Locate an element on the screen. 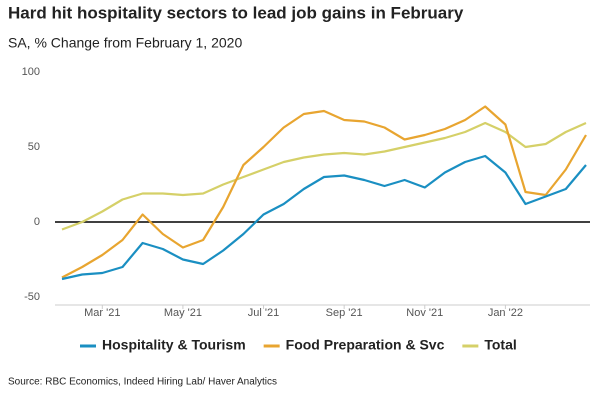 This screenshot has width=600, height=405. x-tick-label: Jul '21 is located at coordinates (263, 313).